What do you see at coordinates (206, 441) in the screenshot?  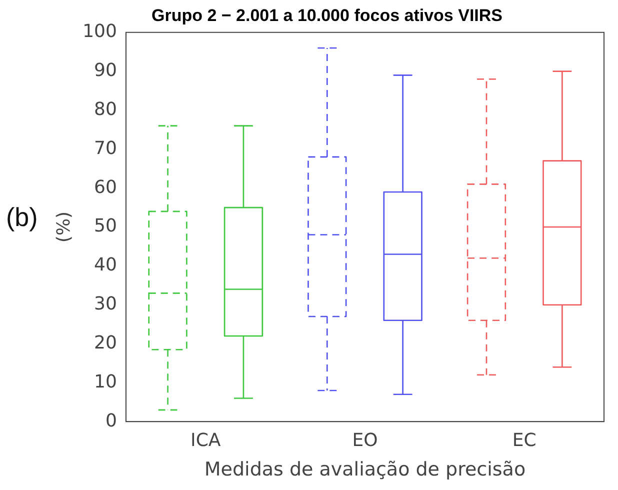 I see `x-tick-label: ICA` at bounding box center [206, 441].